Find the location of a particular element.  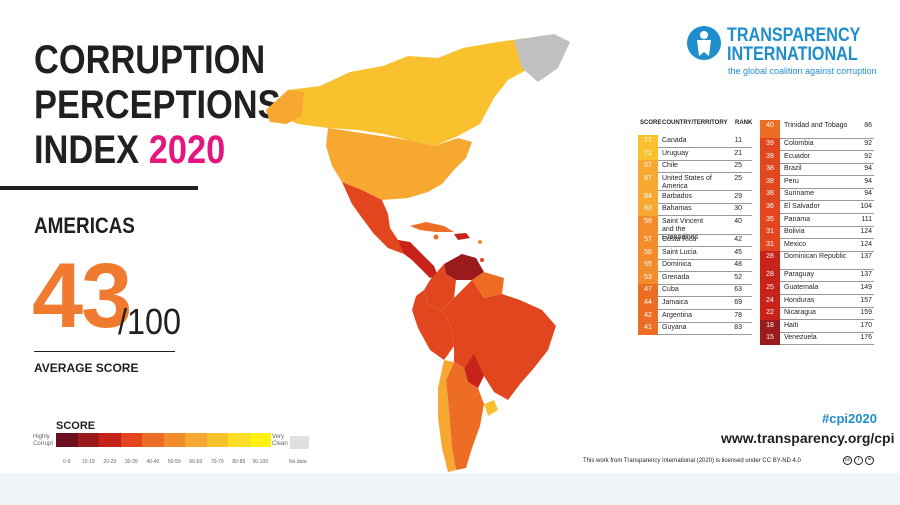

country-cell: Barbados is located at coordinates (677, 196).